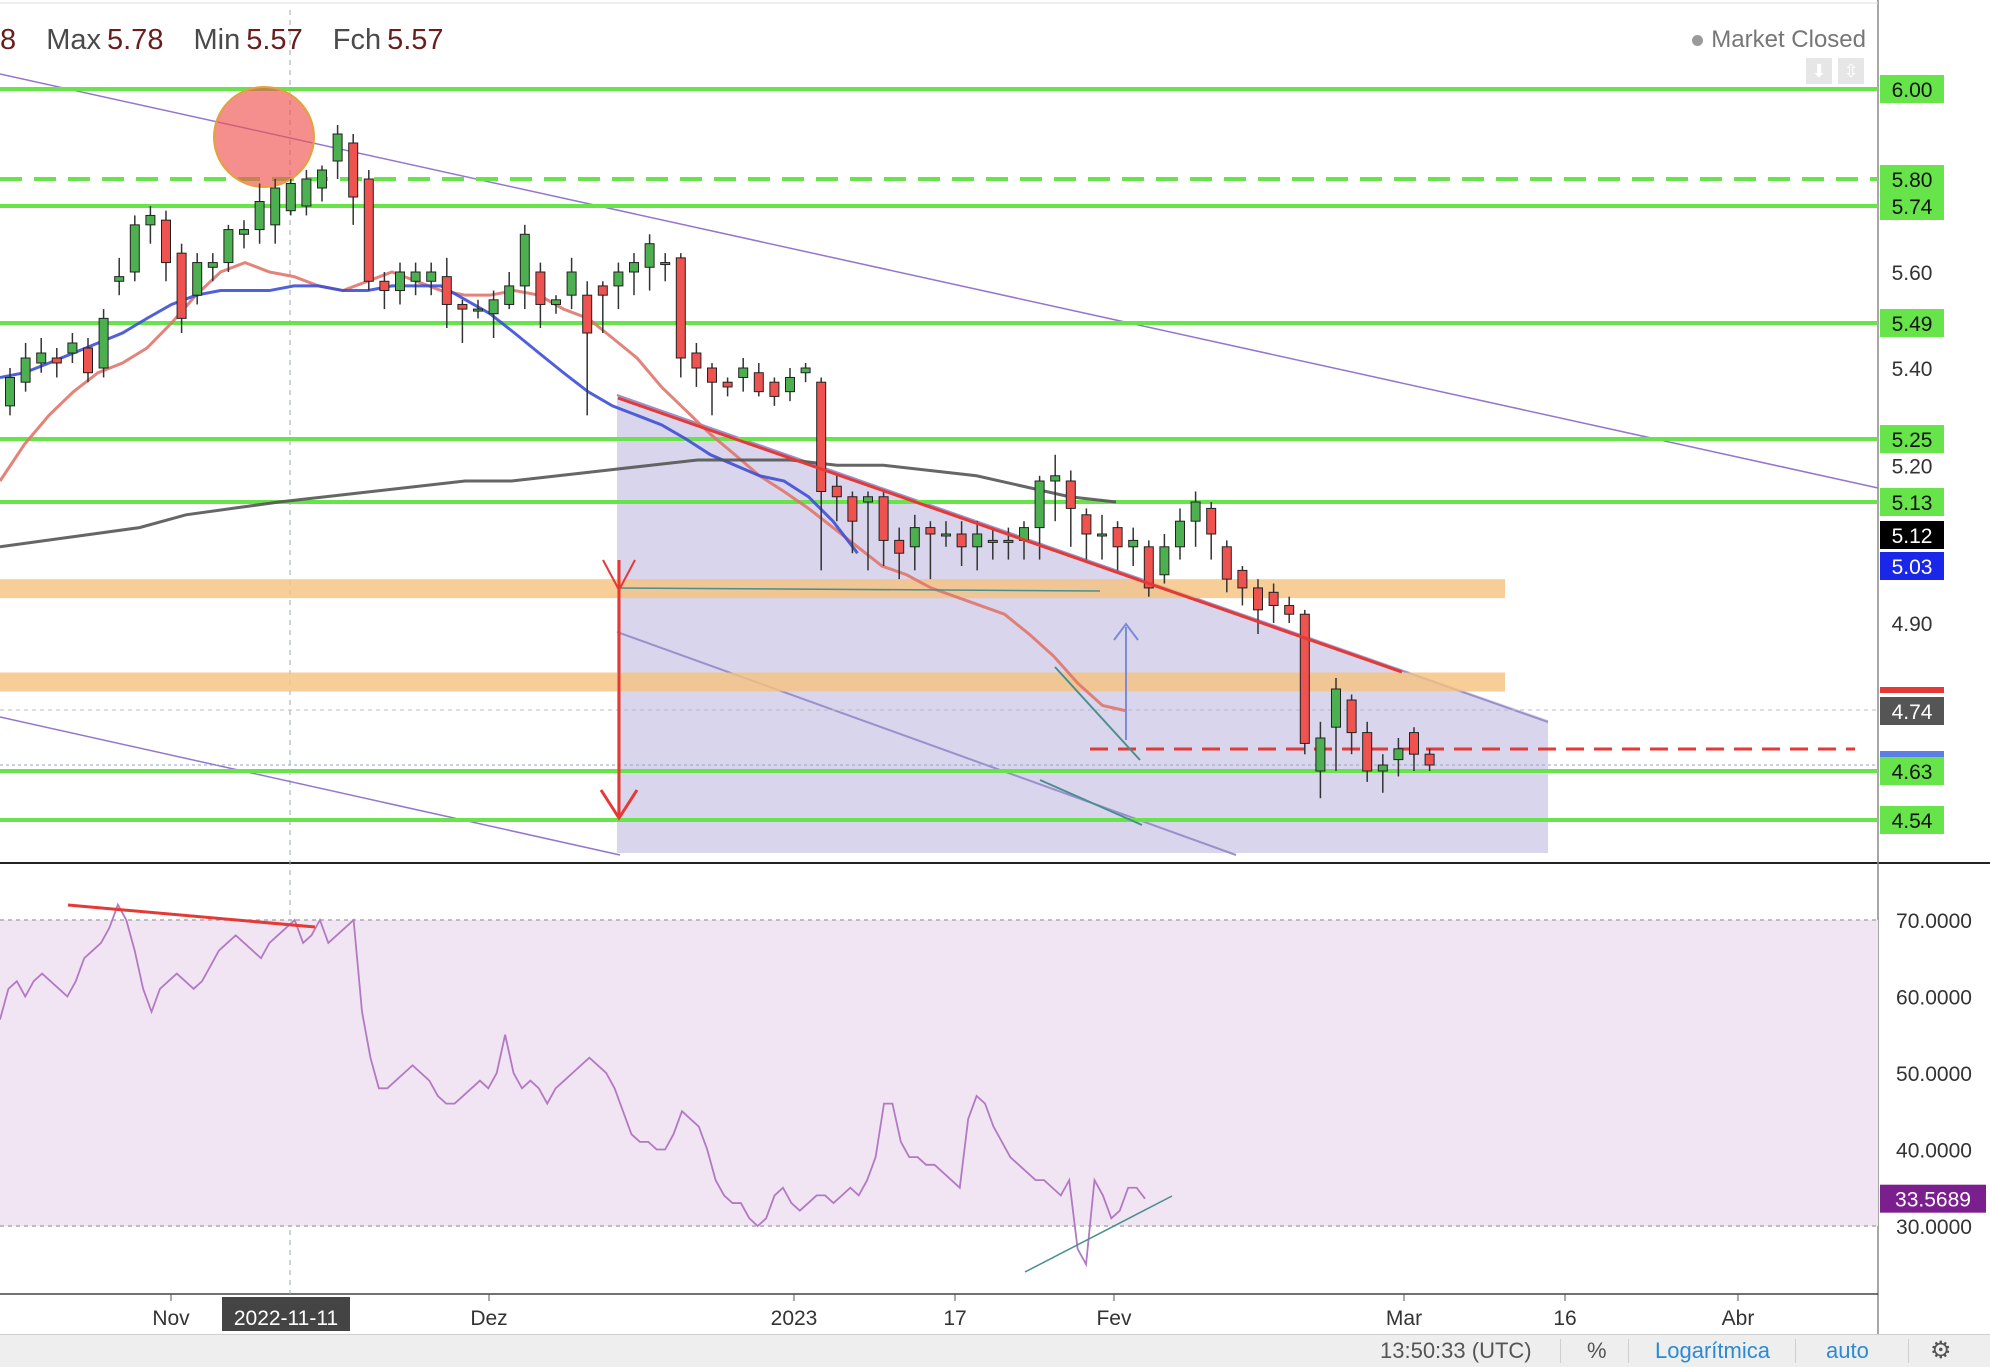 This screenshot has width=1990, height=1367. What do you see at coordinates (619, 576) in the screenshot?
I see `arrow-tip-mark` at bounding box center [619, 576].